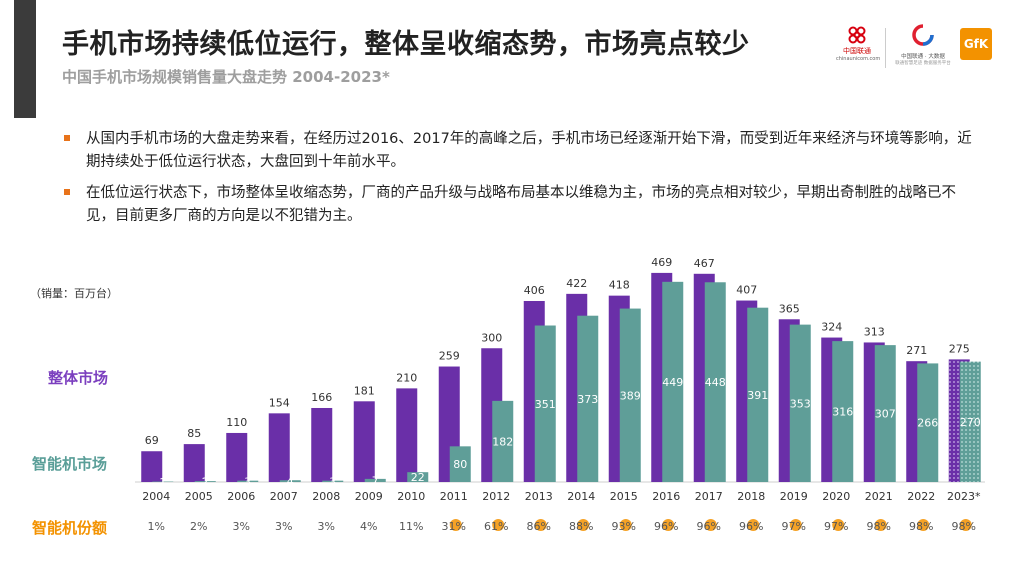  Describe the element at coordinates (152, 440) in the screenshot. I see `total-value-label: 69` at that location.